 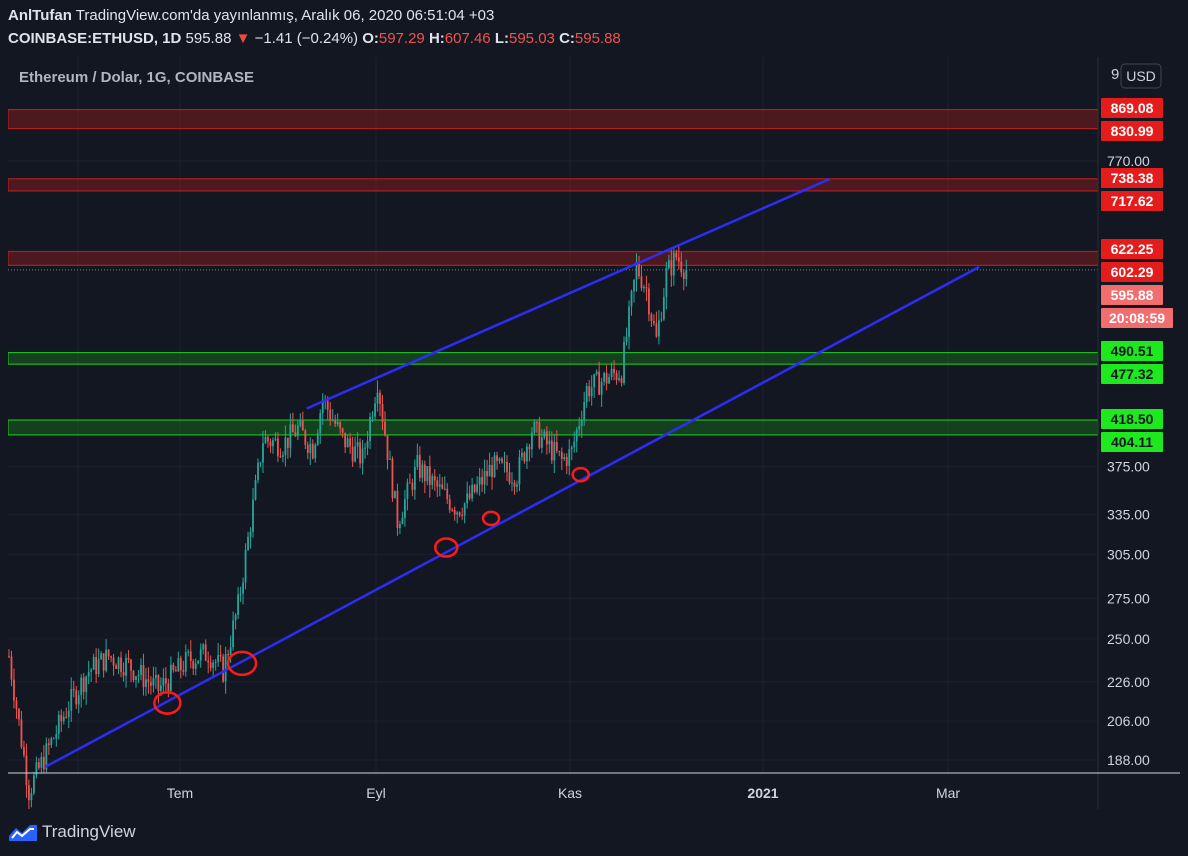 What do you see at coordinates (570, 793) in the screenshot?
I see `time-tick-label: Kas` at bounding box center [570, 793].